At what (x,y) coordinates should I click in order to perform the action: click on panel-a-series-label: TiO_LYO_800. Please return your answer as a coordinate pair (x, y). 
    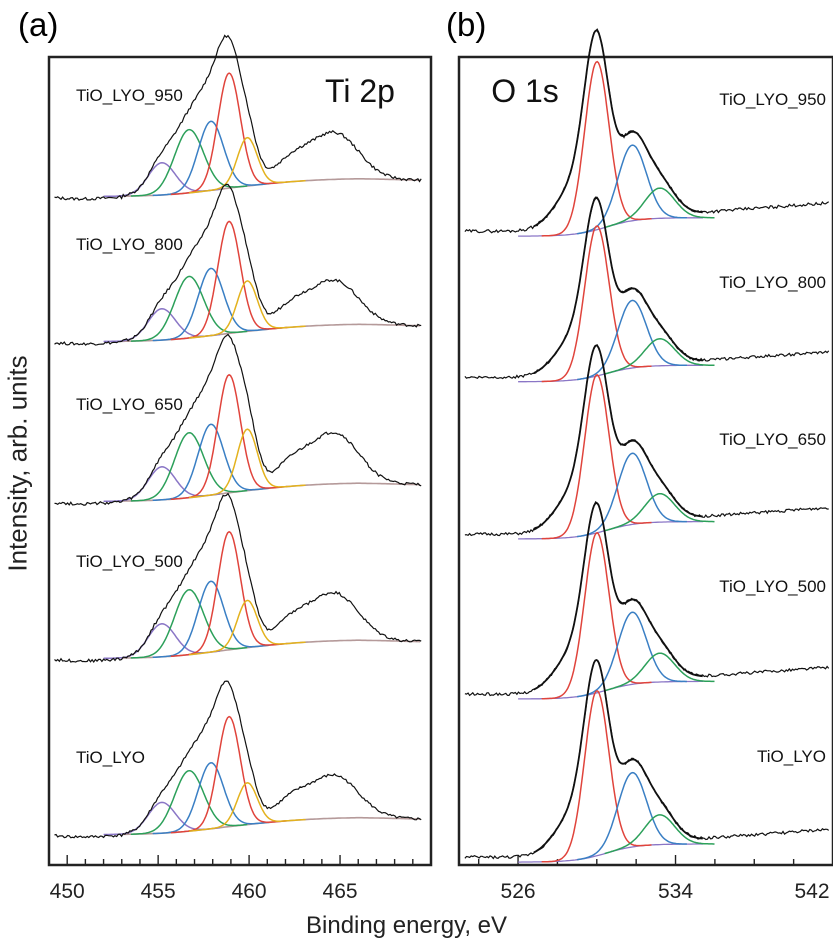
    Looking at the image, I should click on (129, 244).